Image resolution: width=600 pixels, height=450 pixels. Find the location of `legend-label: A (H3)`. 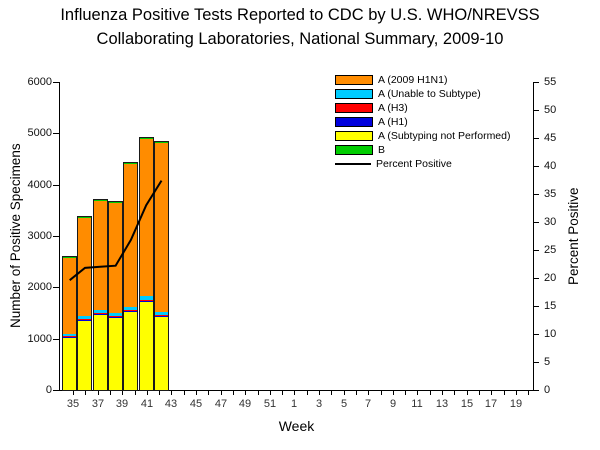

legend-label: A (H3) is located at coordinates (393, 107).